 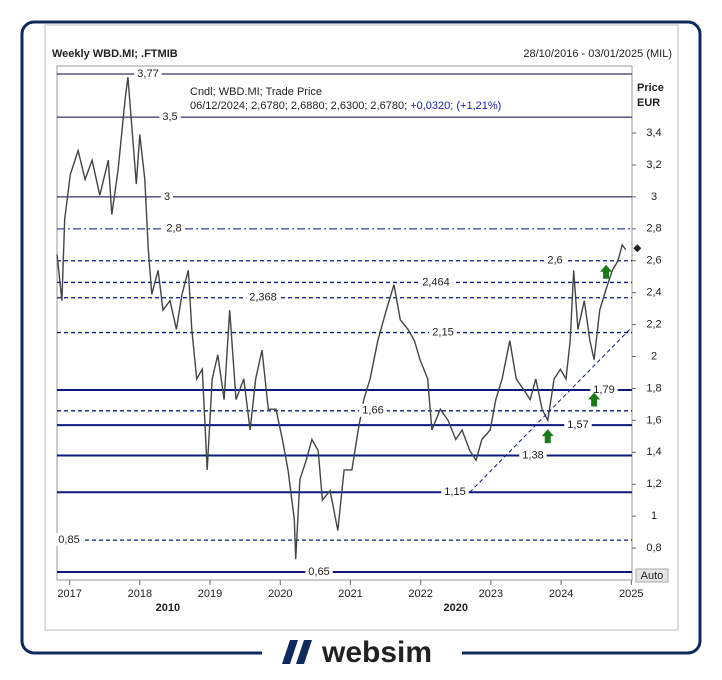 I want to click on info-change: +0,0320; (+1,21%), so click(x=455, y=106).